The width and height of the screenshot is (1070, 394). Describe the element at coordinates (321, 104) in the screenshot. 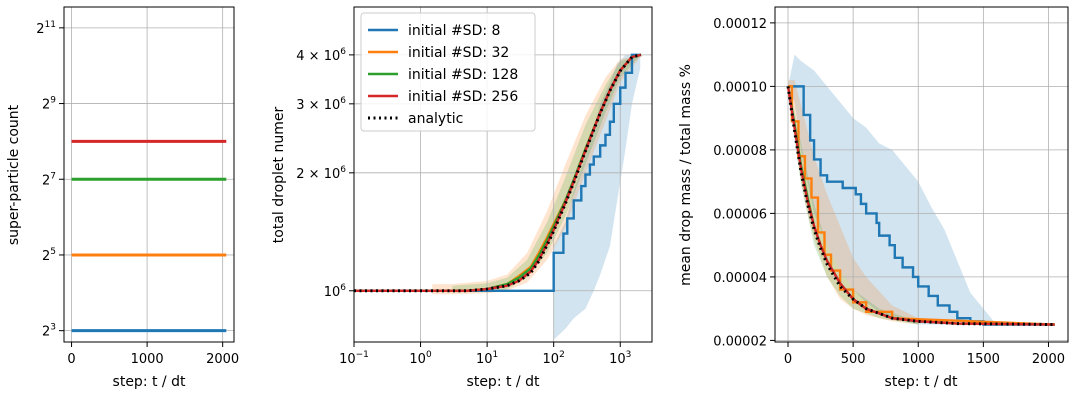

I see `y-tick-label: 3 × 10⁶` at that location.